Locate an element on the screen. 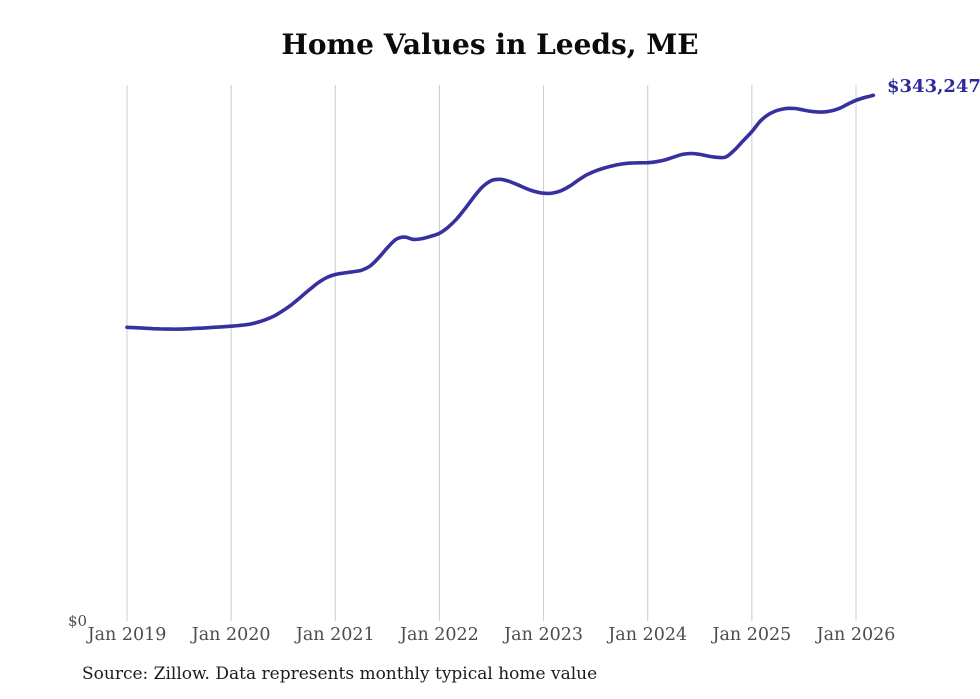 The height and width of the screenshot is (699, 980). x-tick-label: Jan 2020 is located at coordinates (230, 635).